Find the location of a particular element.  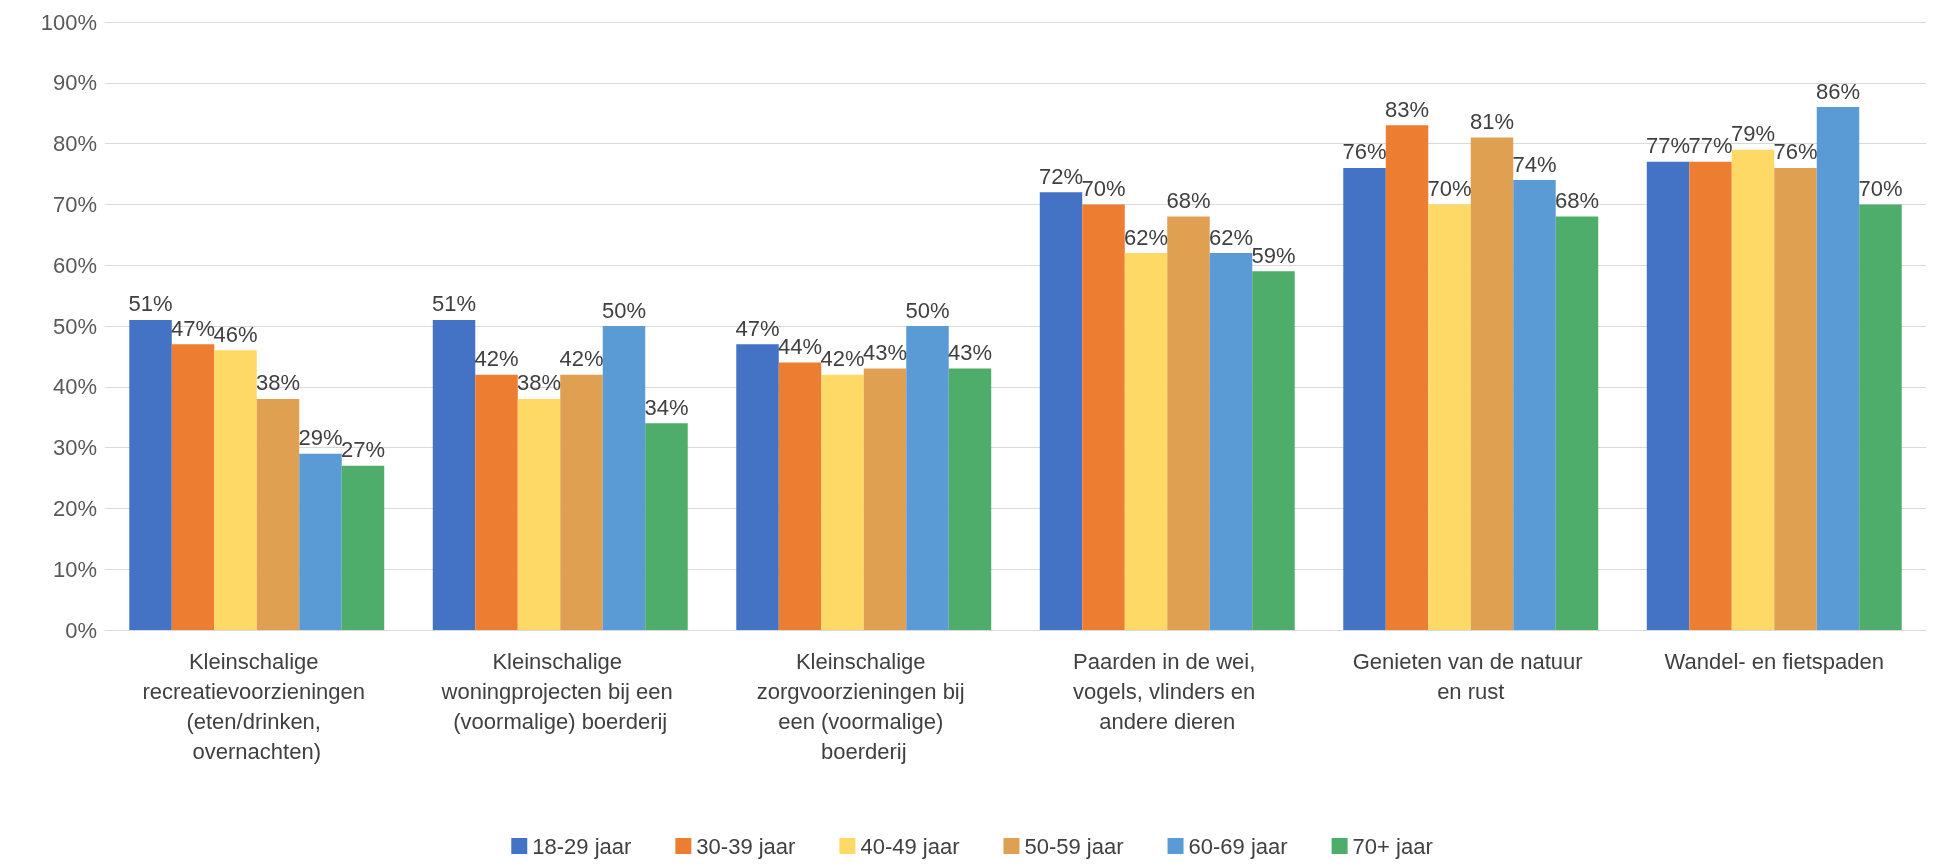

data-label: 83% is located at coordinates (1407, 109).